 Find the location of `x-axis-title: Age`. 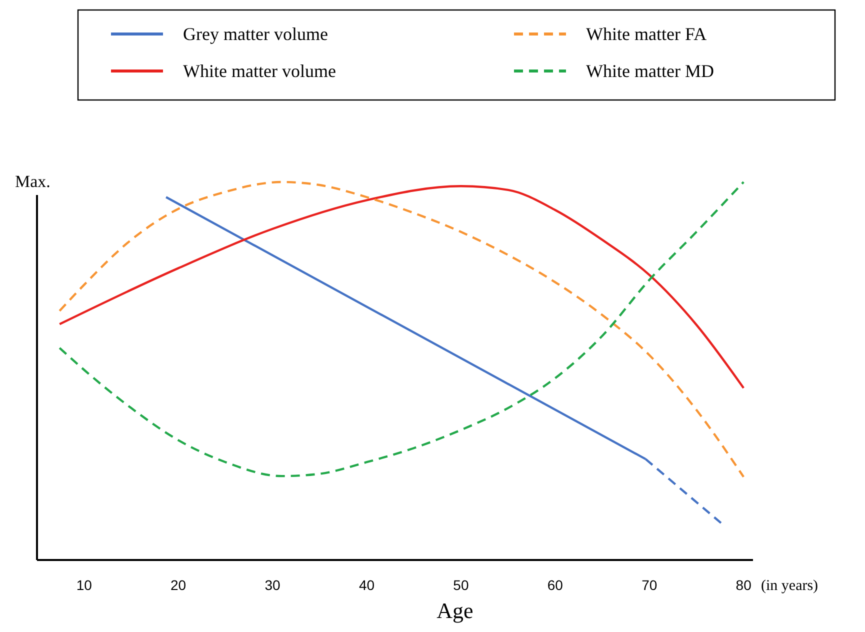

x-axis-title: Age is located at coordinates (455, 610).